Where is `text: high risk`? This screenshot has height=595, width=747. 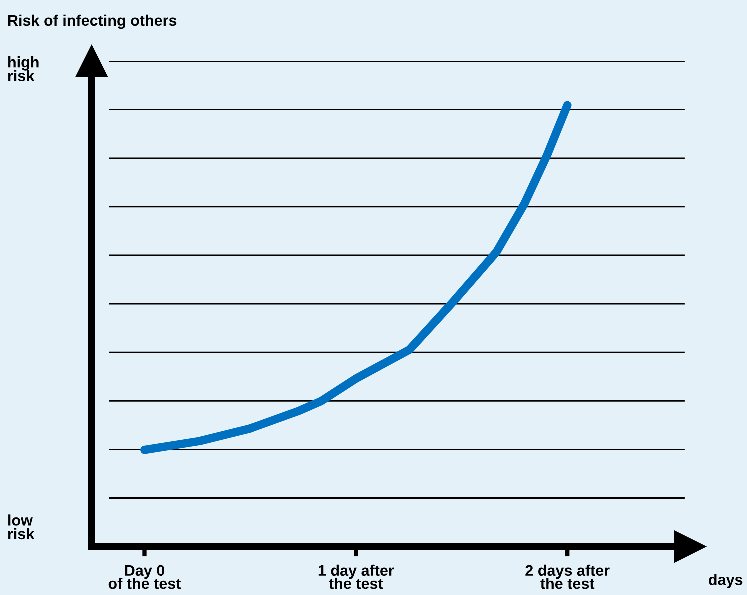
text: high risk is located at coordinates (23, 69).